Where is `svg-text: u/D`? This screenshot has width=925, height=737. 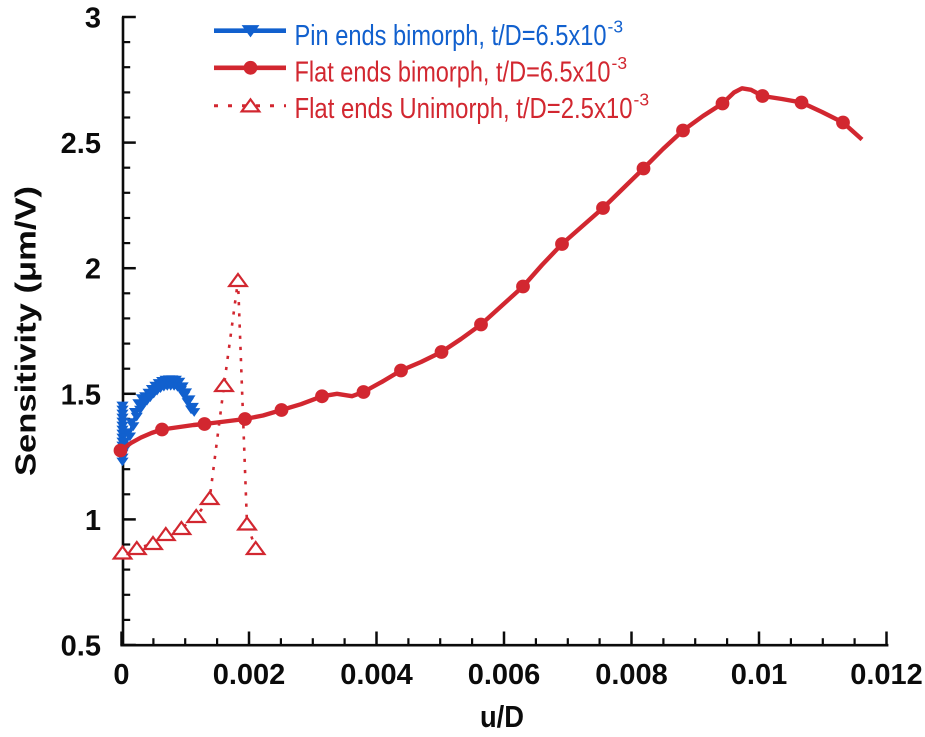 svg-text: u/D is located at coordinates (502, 715).